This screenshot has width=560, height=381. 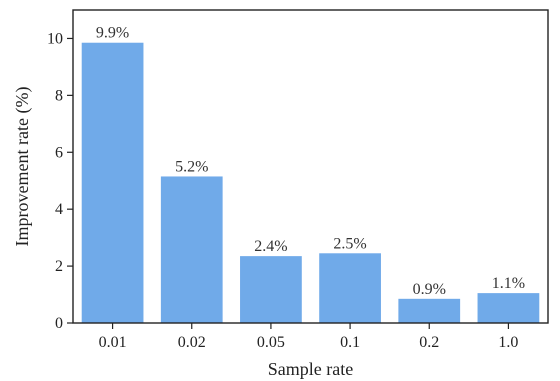 What do you see at coordinates (191, 166) in the screenshot?
I see `data-label: 5.2%` at bounding box center [191, 166].